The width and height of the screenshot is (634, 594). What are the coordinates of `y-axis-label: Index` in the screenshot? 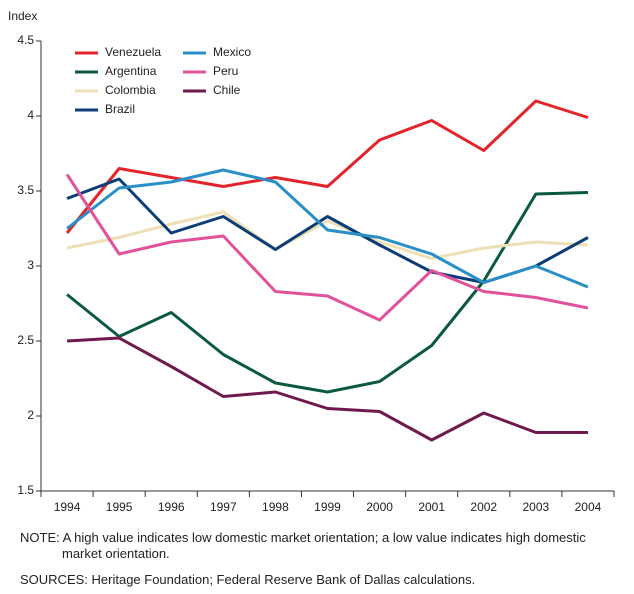 It's located at (22, 16).